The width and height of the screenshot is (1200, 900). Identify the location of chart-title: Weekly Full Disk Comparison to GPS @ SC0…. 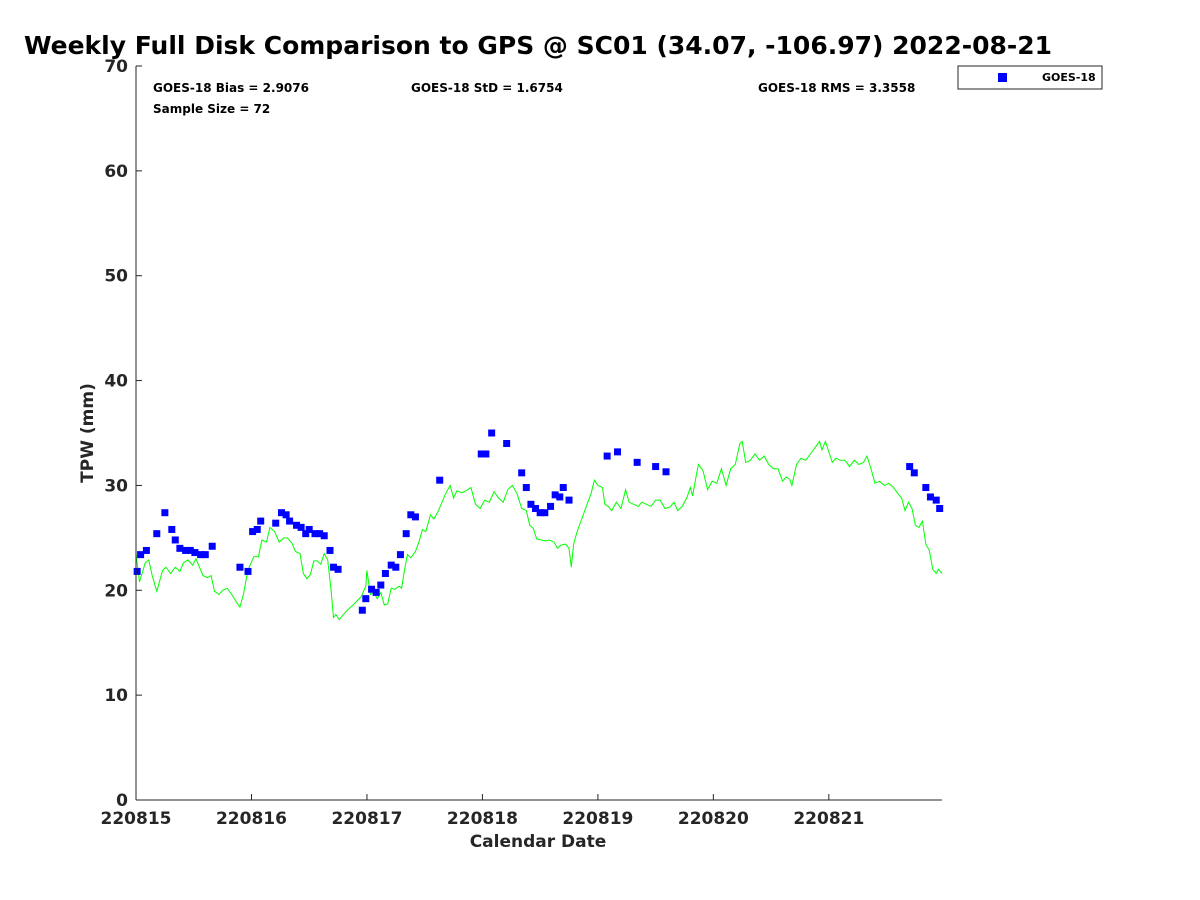
(538, 45).